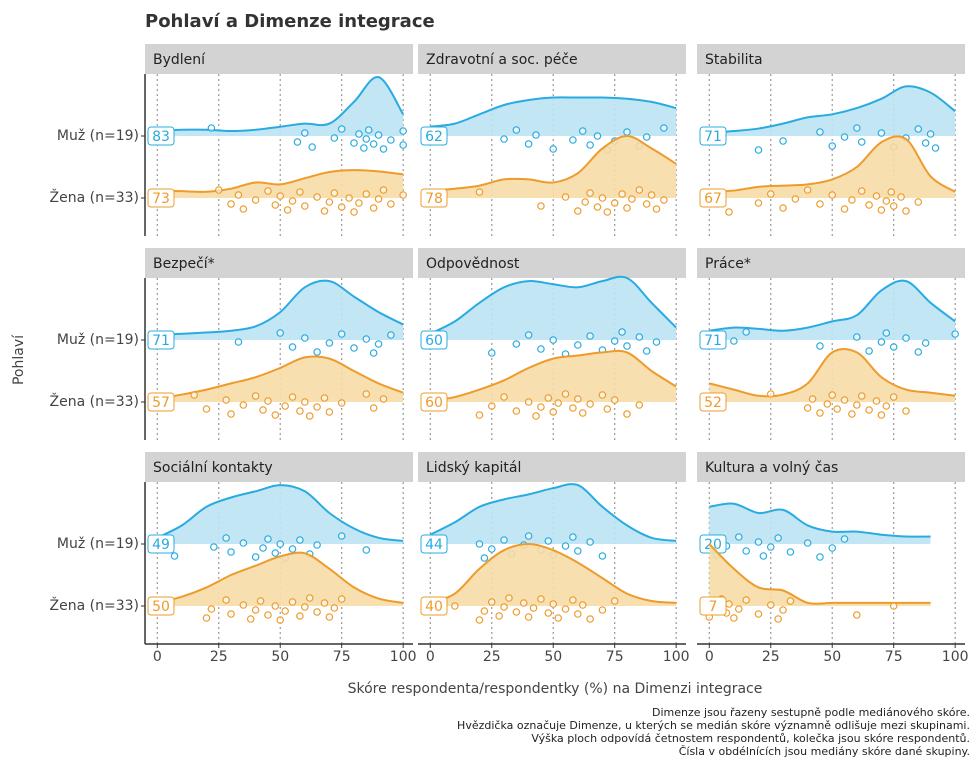 This screenshot has height=769, width=977. I want to click on x-tick-label: 75, so click(615, 657).